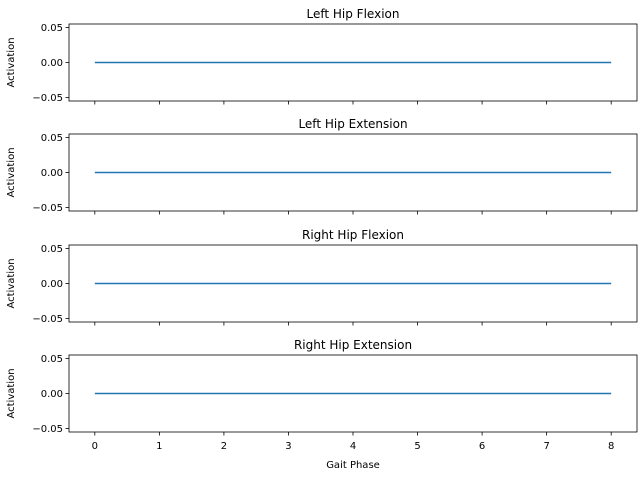 This screenshot has height=485, width=640. Describe the element at coordinates (353, 465) in the screenshot. I see `x-axis-label: Gait Phase` at that location.